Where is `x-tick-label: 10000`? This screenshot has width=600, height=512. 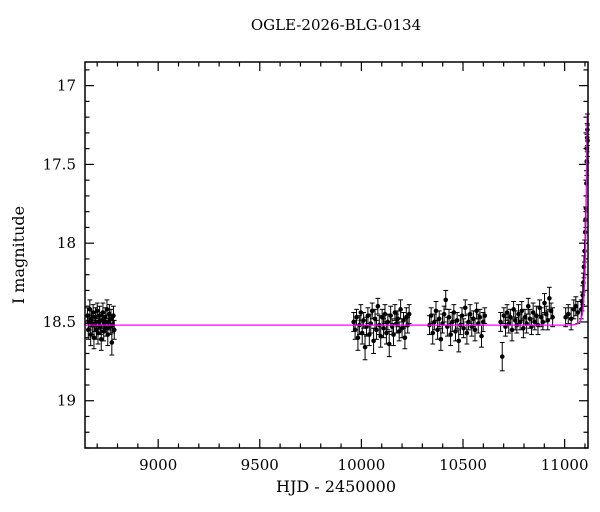
x-tick-label: 10000 is located at coordinates (362, 465).